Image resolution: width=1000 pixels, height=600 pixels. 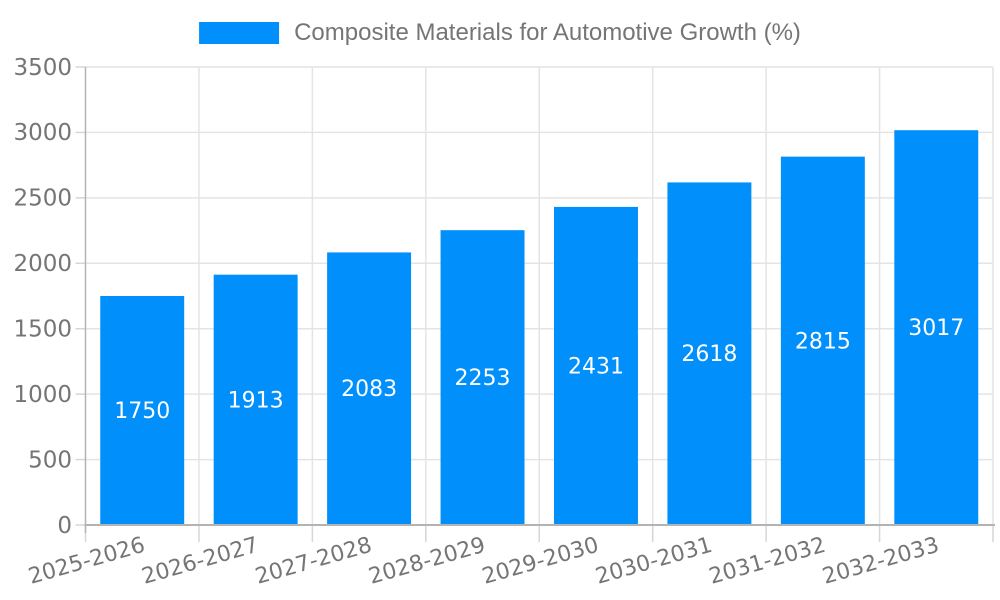 What do you see at coordinates (540, 561) in the screenshot?
I see `x-tick-label: 2029-2030` at bounding box center [540, 561].